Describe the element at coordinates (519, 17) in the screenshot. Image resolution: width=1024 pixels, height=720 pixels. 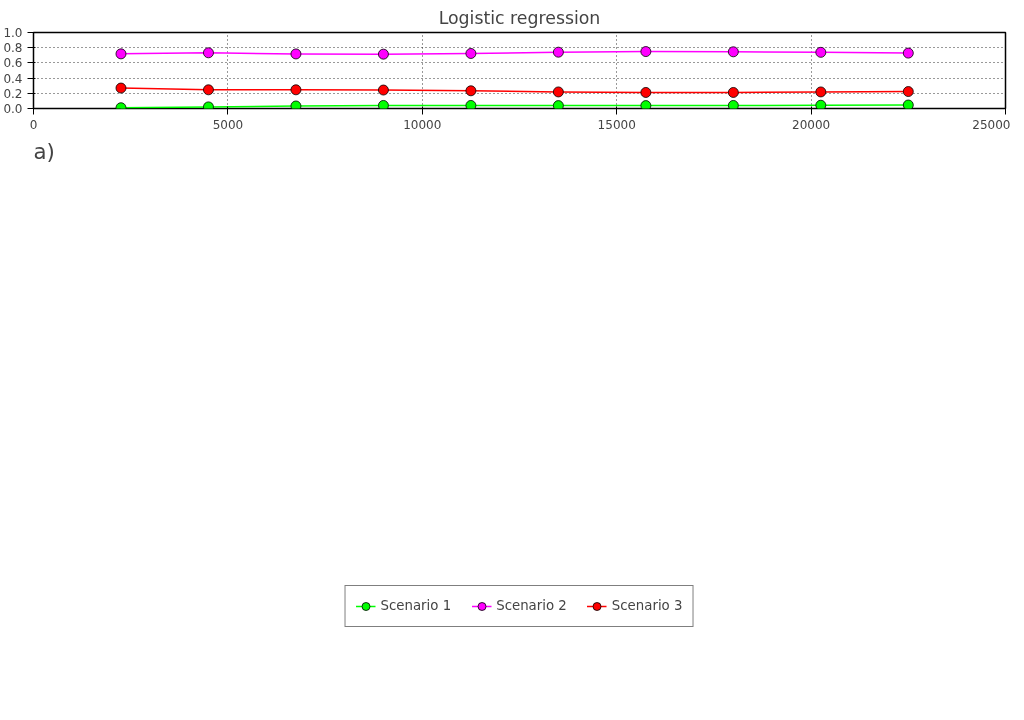
I see `chart-title: Logistic regression` at that location.